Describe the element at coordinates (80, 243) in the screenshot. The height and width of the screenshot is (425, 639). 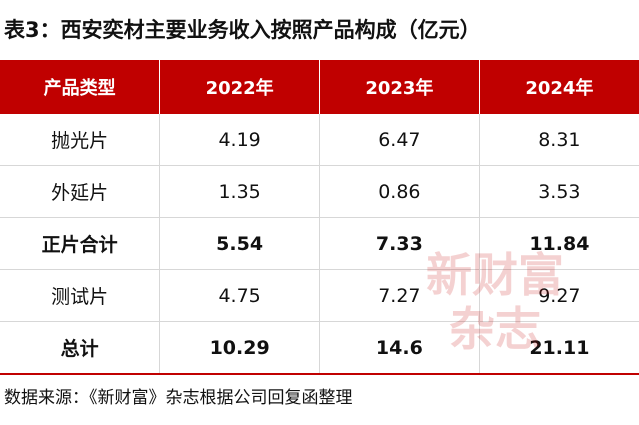
I see `row-label: 正片合计` at that location.